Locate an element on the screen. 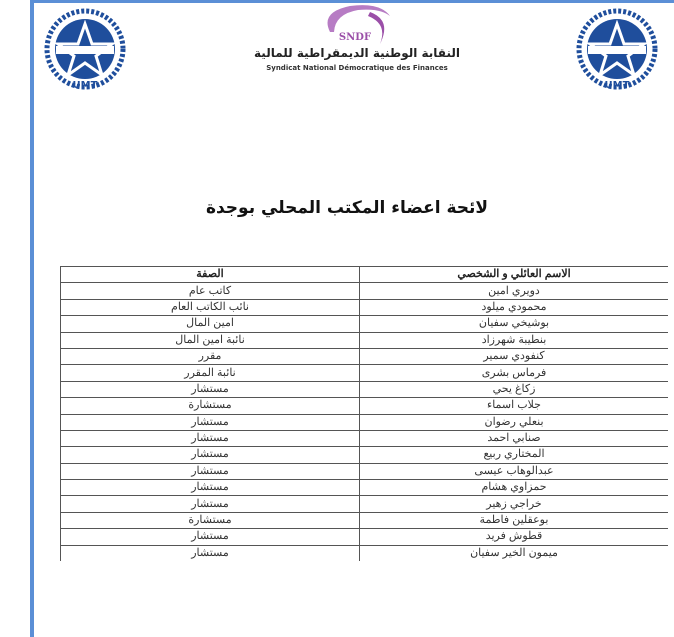 The width and height of the screenshot is (674, 637). member-role: مقرر is located at coordinates (210, 356).